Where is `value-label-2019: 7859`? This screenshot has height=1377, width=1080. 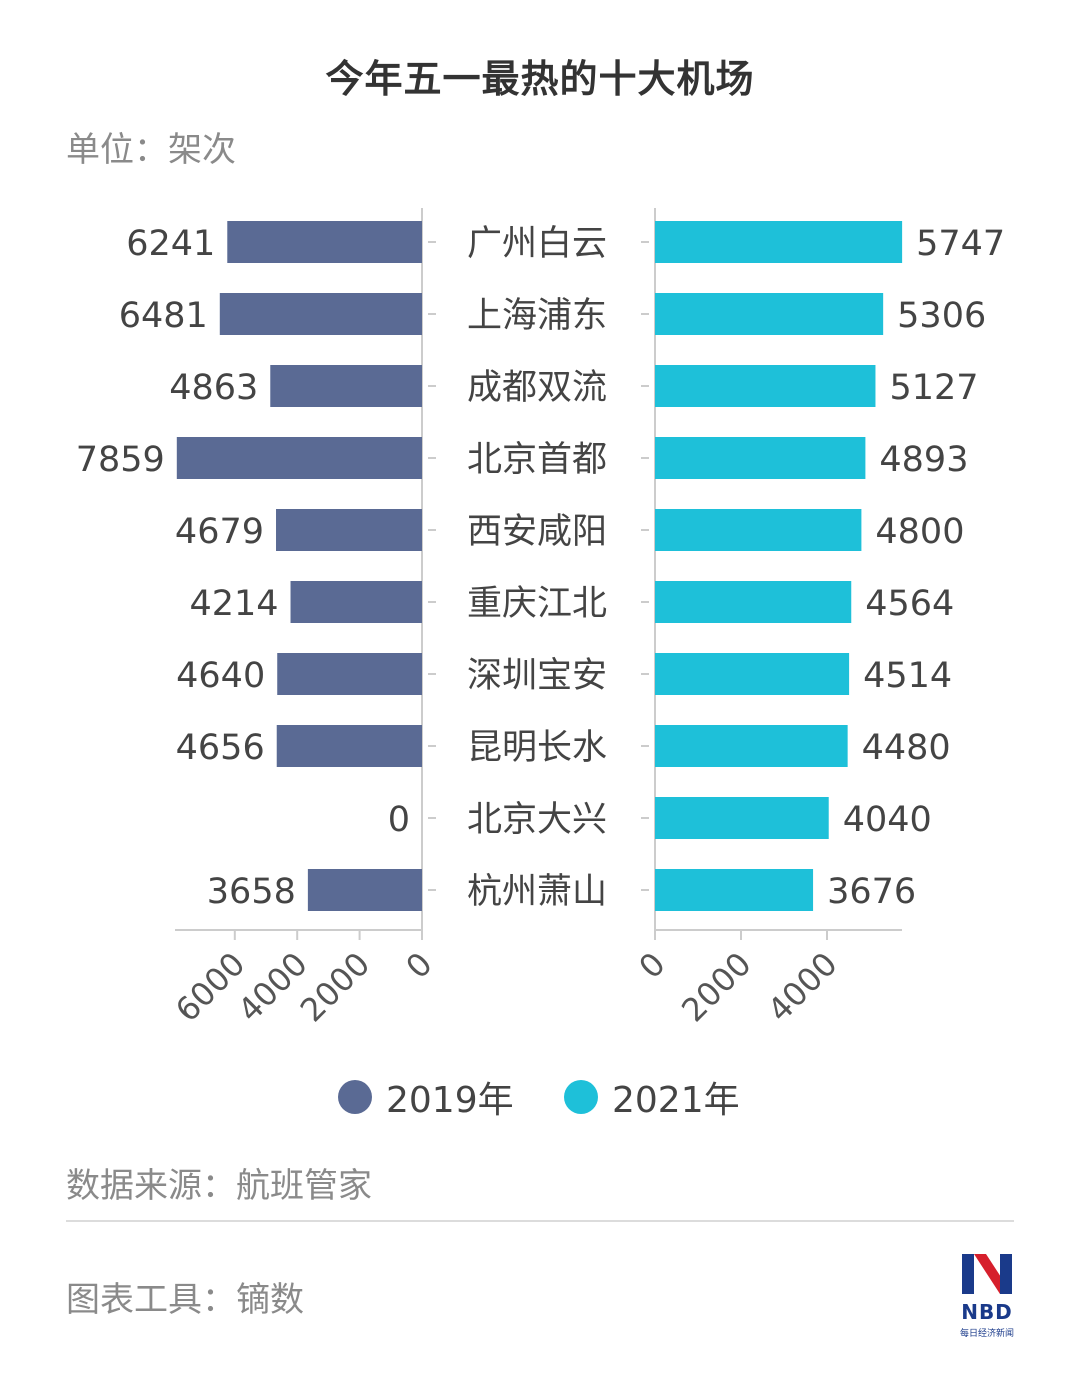 value-label-2019: 7859 is located at coordinates (120, 460).